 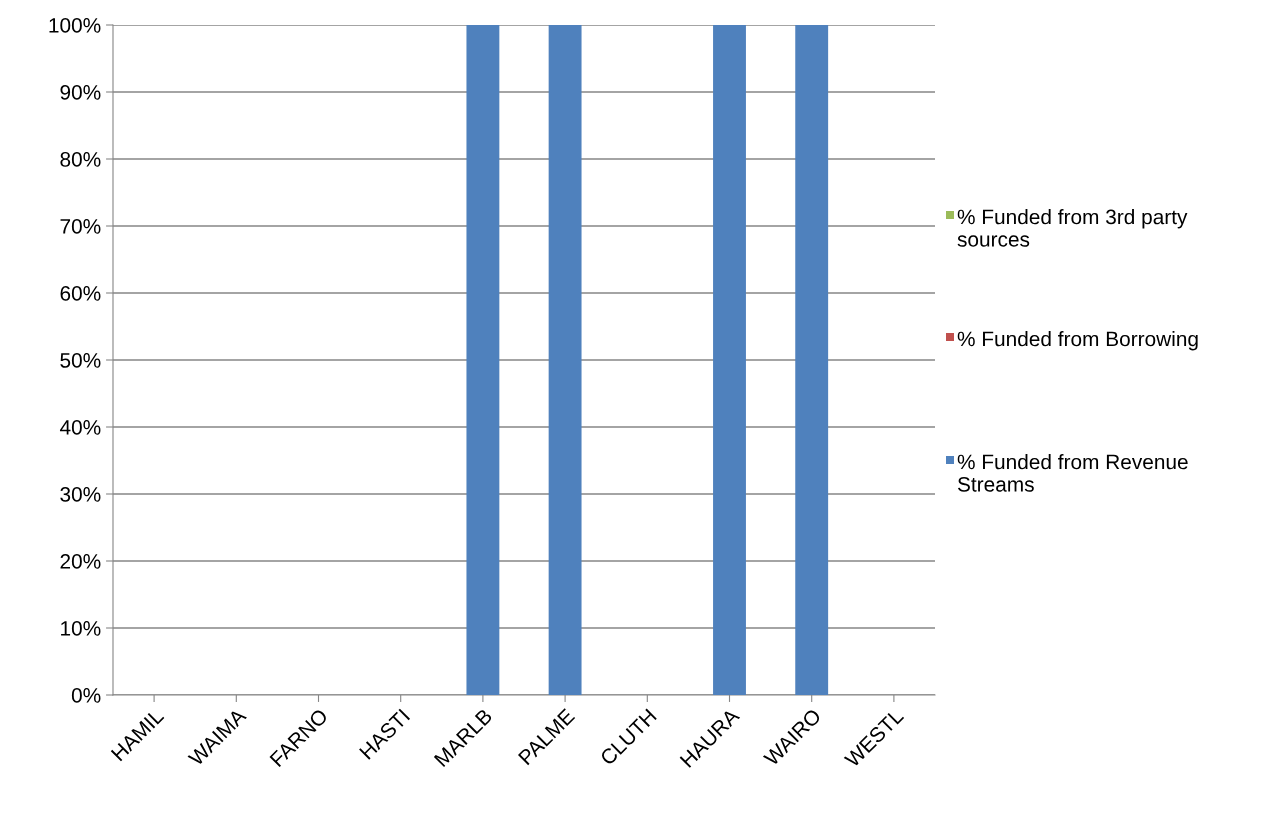 I want to click on y-tick-label: 10%, so click(x=81, y=628).